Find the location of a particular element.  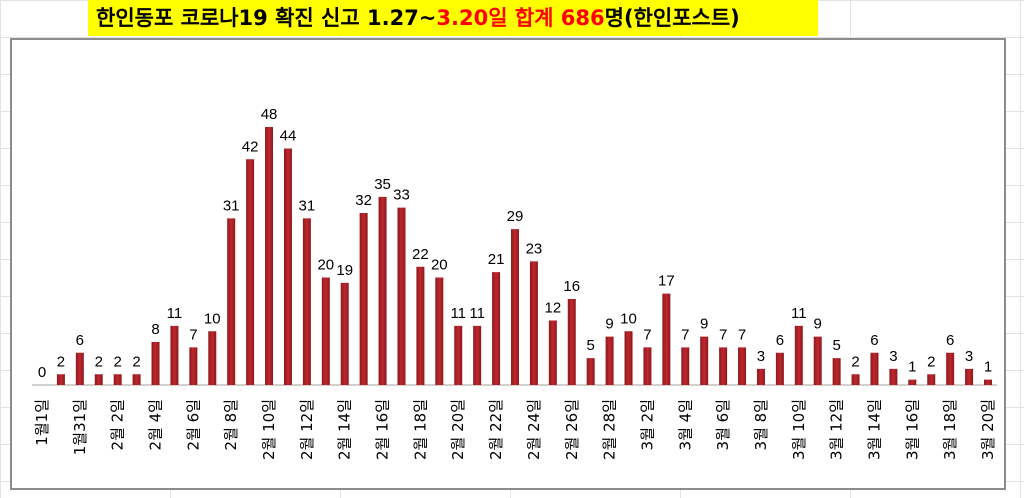

tick-label: 2월 16일 is located at coordinates (383, 429).